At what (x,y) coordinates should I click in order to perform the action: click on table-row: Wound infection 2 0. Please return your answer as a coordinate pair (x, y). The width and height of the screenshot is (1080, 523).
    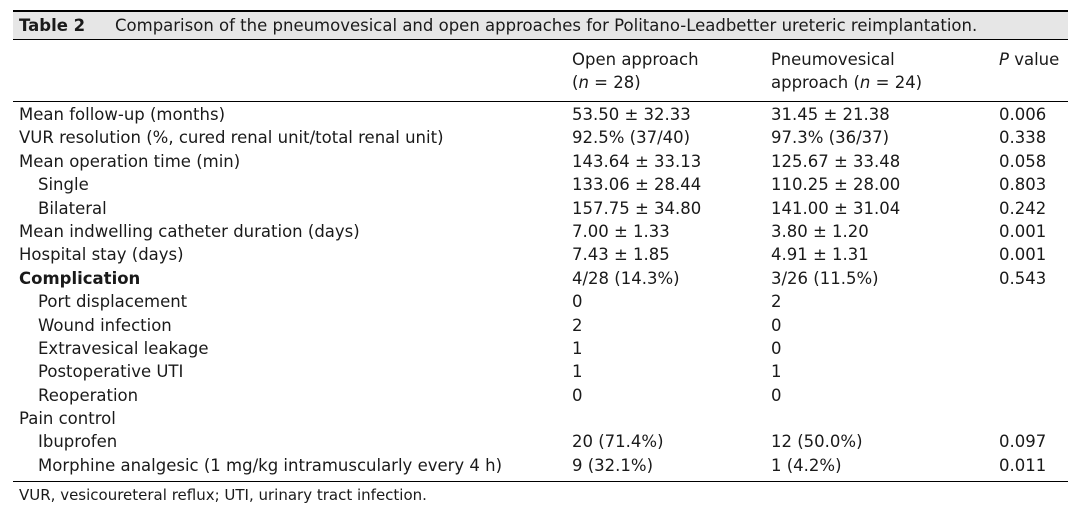
    Looking at the image, I should click on (540, 325).